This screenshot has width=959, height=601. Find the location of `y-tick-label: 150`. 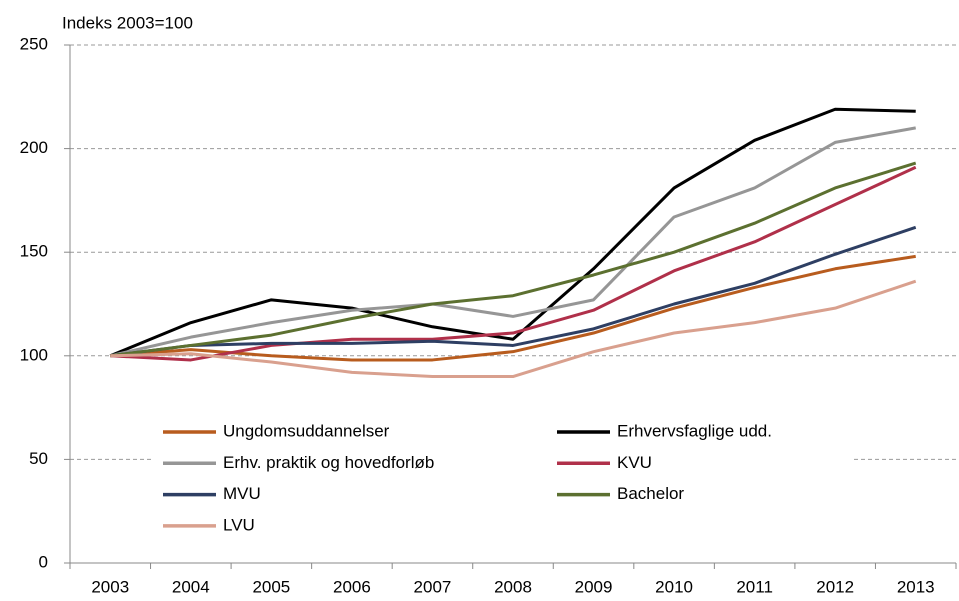

y-tick-label: 150 is located at coordinates (34, 251).